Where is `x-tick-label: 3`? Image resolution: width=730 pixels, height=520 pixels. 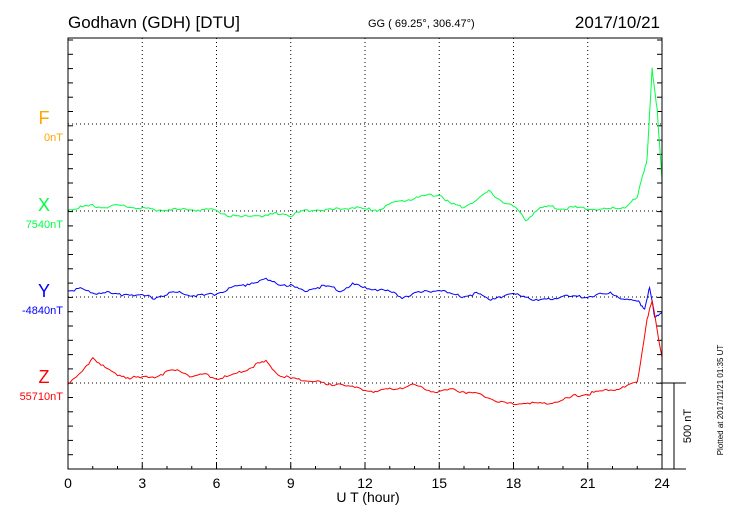
x-tick-label: 3 is located at coordinates (142, 483).